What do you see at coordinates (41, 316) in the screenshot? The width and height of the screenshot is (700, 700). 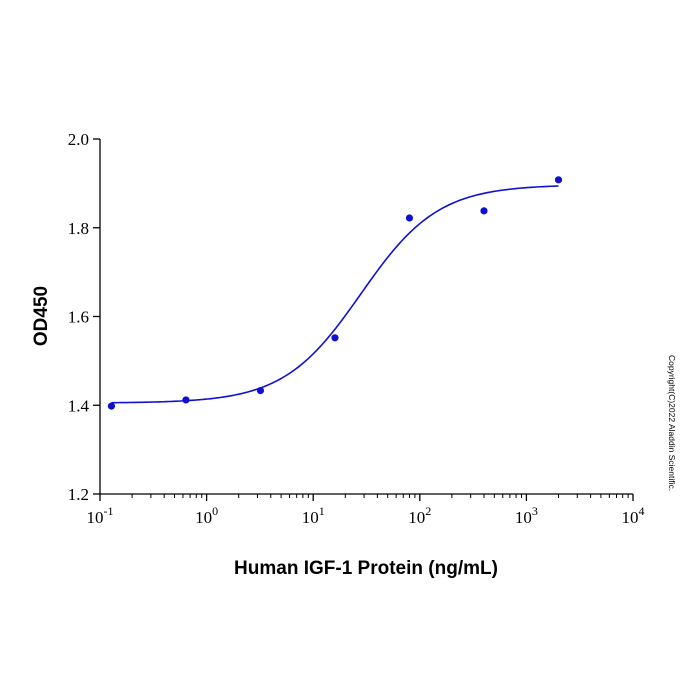 I see `y-axis-label: OD450` at bounding box center [41, 316].